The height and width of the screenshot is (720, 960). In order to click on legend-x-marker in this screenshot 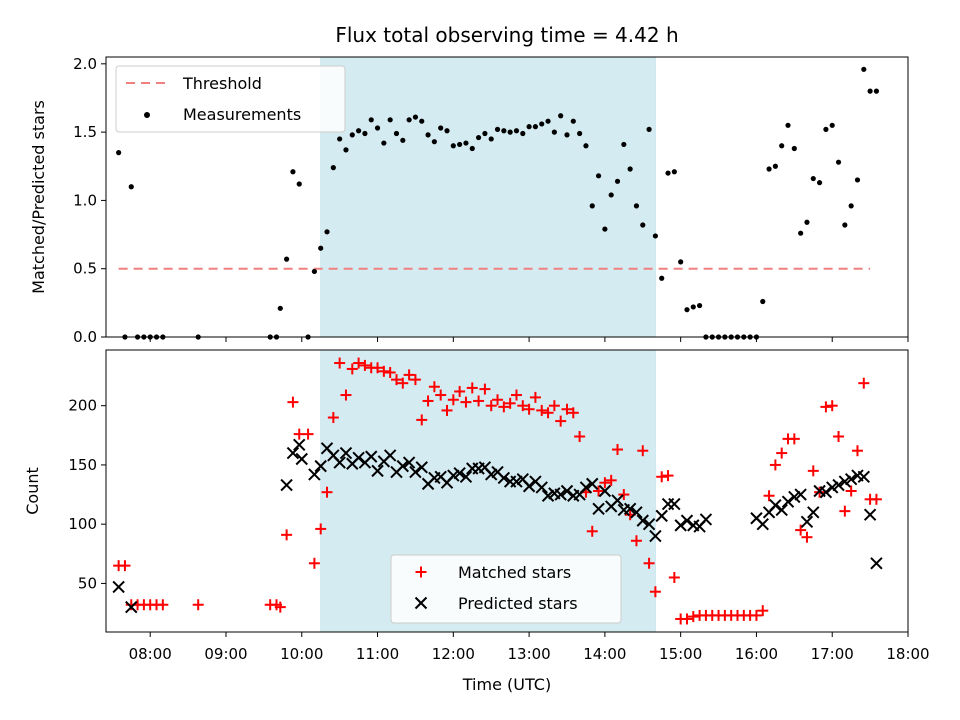, I will do `click(421, 603)`.